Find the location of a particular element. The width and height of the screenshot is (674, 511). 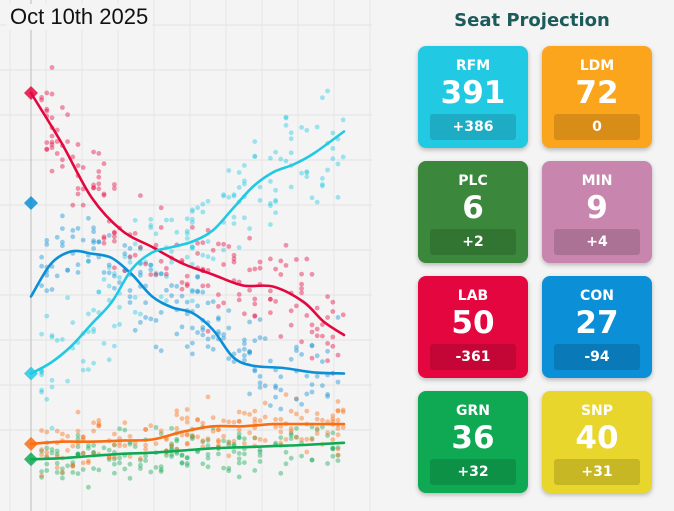

party-card-min: MIN 9 +4 is located at coordinates (597, 212).